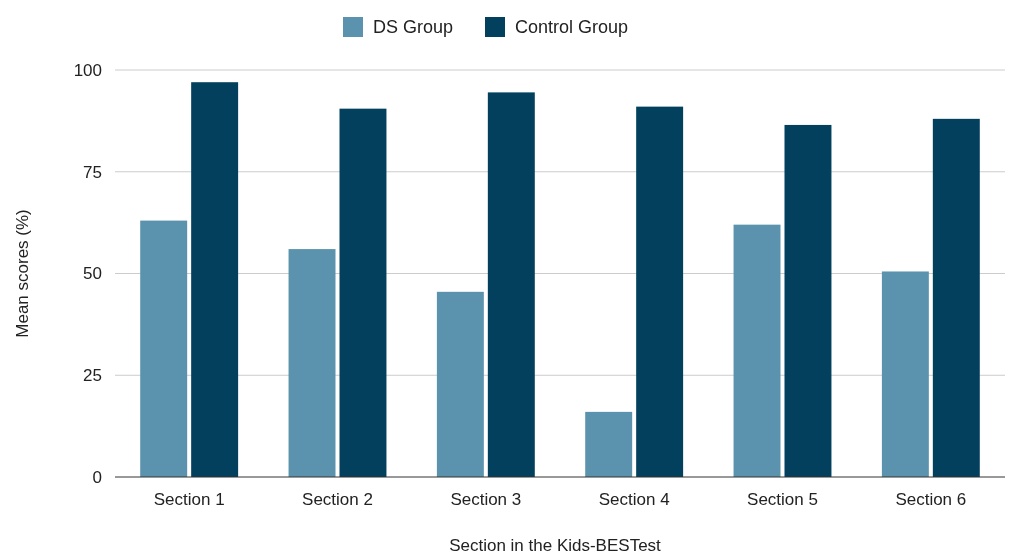 This screenshot has height=560, width=1020. I want to click on y-axis-title: Mean scores (%), so click(22, 273).